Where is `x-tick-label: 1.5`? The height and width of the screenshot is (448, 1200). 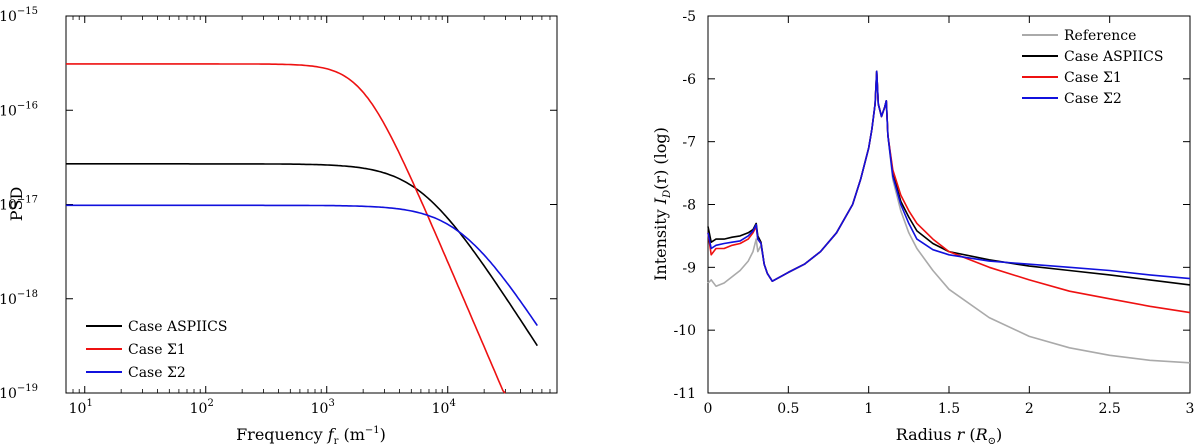 x-tick-label: 1.5 is located at coordinates (949, 409).